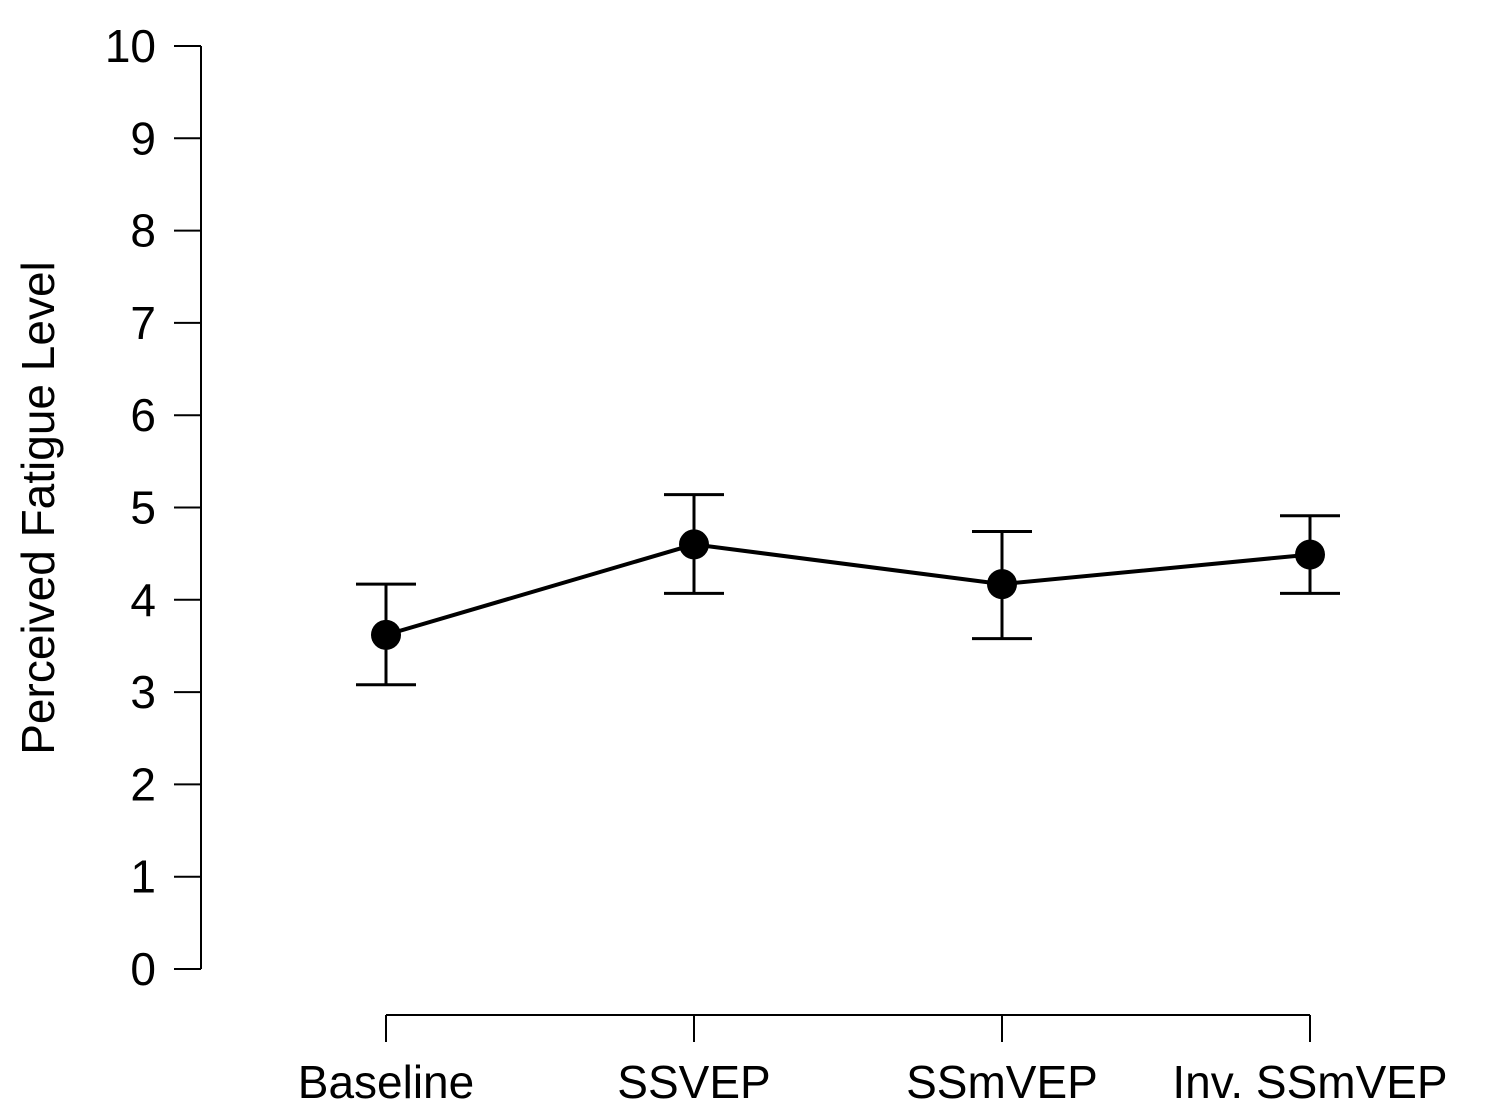 The image size is (1496, 1112). I want to click on x-tick-label: Inv. SSmVEP, so click(1309, 1082).